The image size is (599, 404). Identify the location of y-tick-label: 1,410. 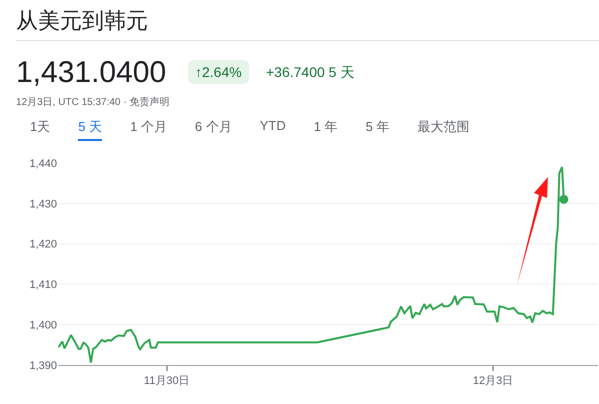
(43, 285).